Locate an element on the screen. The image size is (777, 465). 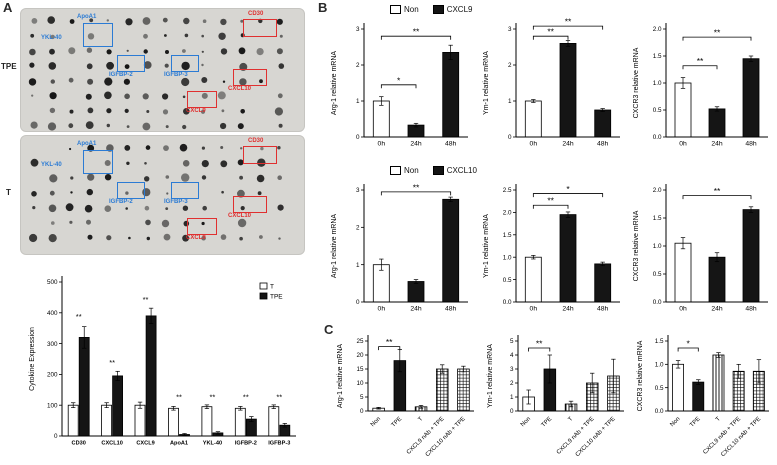
chart-arg1-cxcl9: 0 1 2 3 Arg-1 relative mRNA 0h 24h 48h * ** is located at coordinates (402, 84).